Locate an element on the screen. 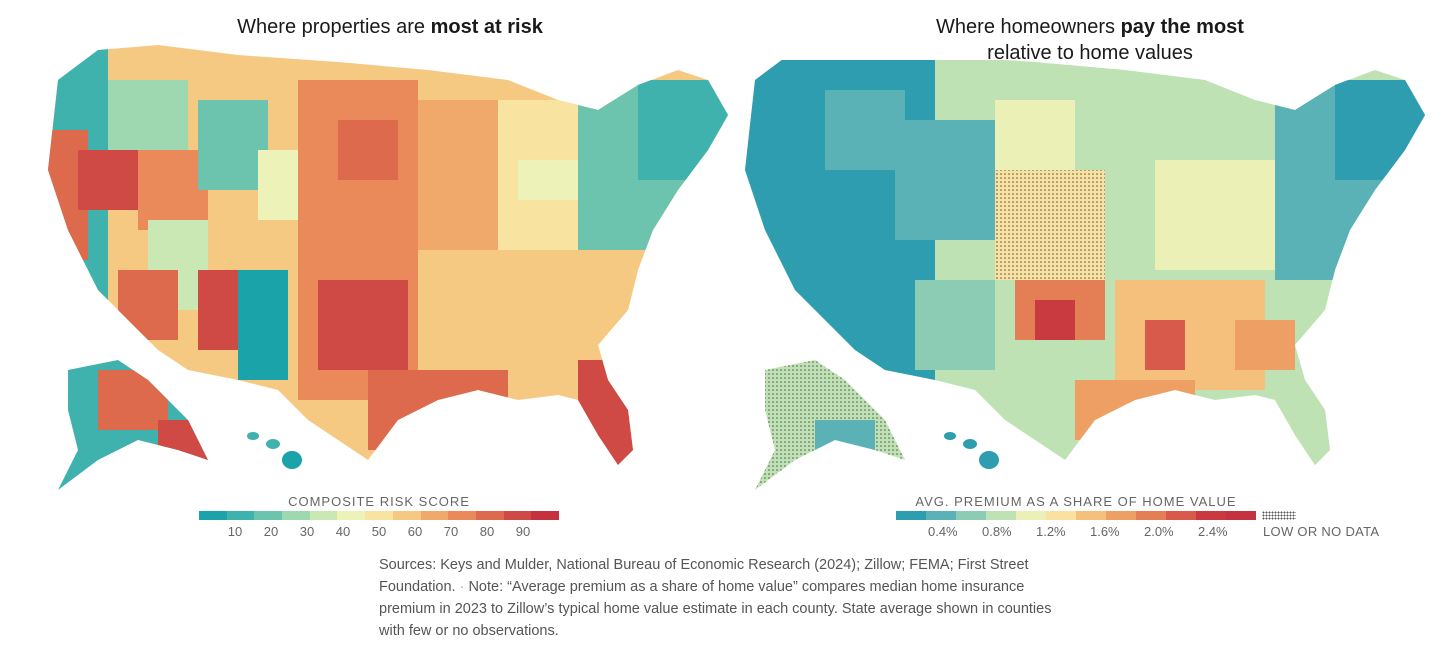 This screenshot has height=646, width=1456. risk-color-scale is located at coordinates (379, 515).